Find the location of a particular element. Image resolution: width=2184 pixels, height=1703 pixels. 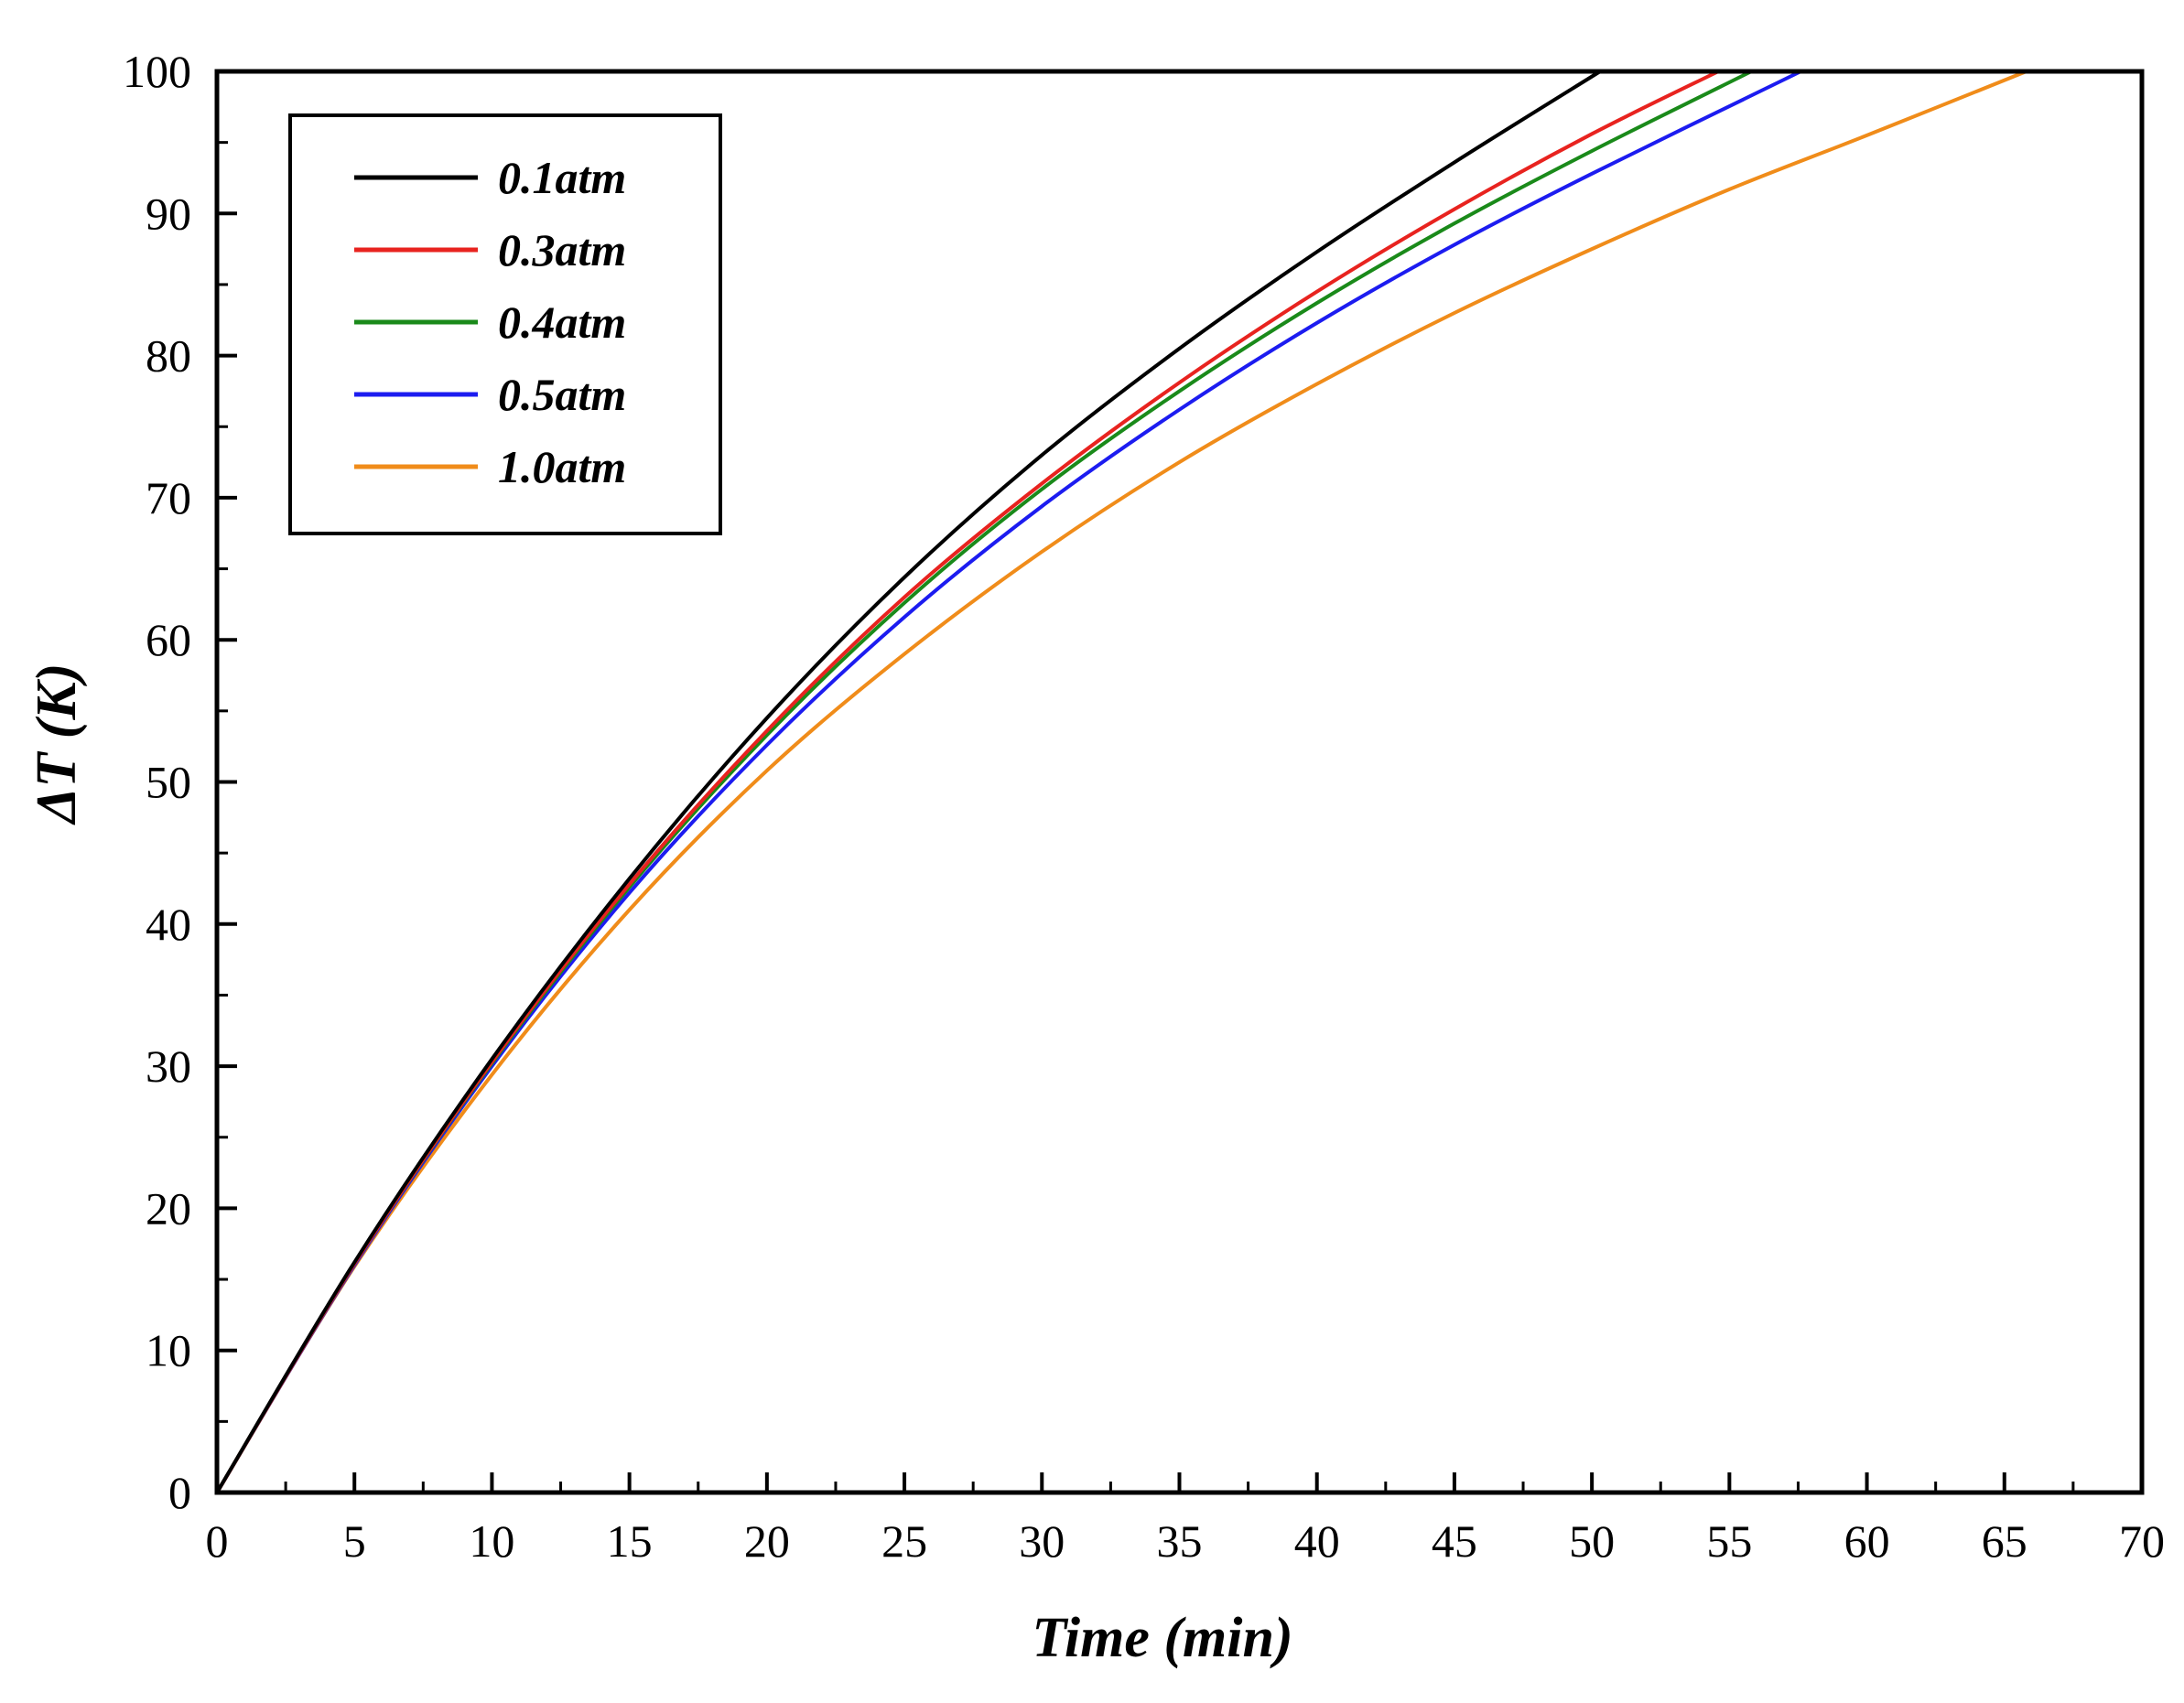

y-axis-title: ΔT (K) is located at coordinates (57, 744).